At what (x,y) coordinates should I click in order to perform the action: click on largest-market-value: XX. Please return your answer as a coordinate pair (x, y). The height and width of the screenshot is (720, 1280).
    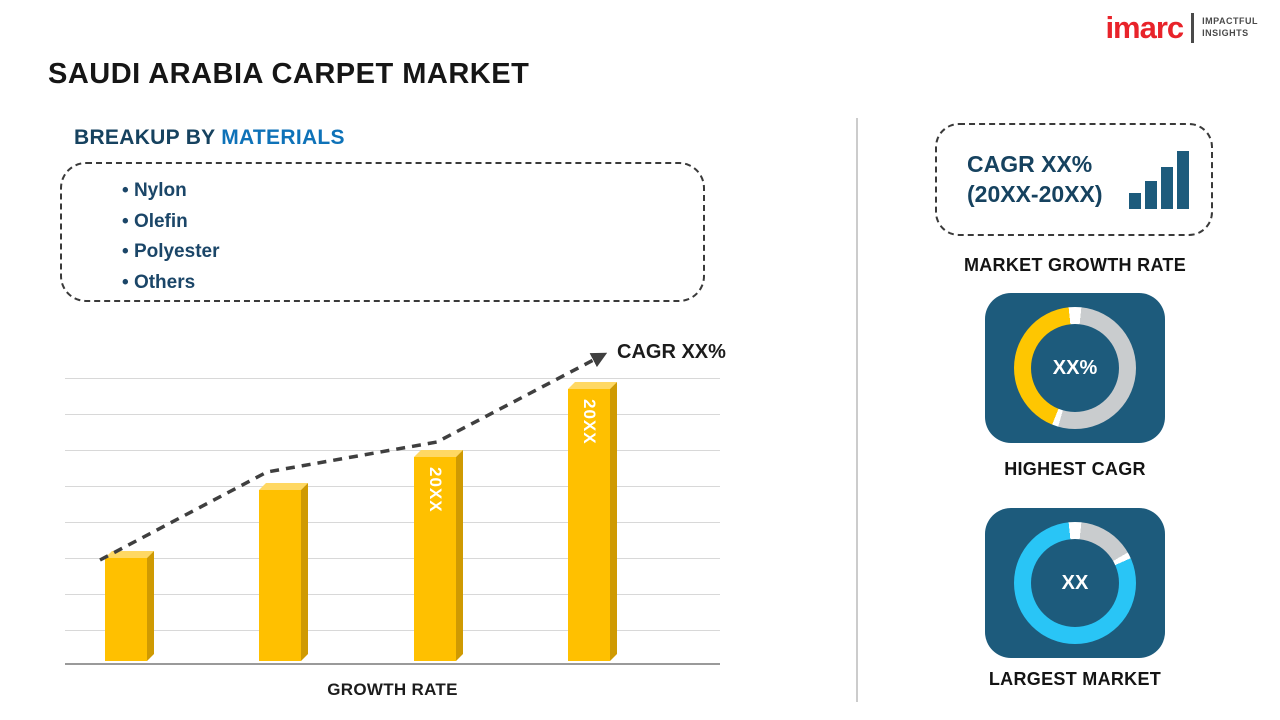
    Looking at the image, I should click on (1075, 583).